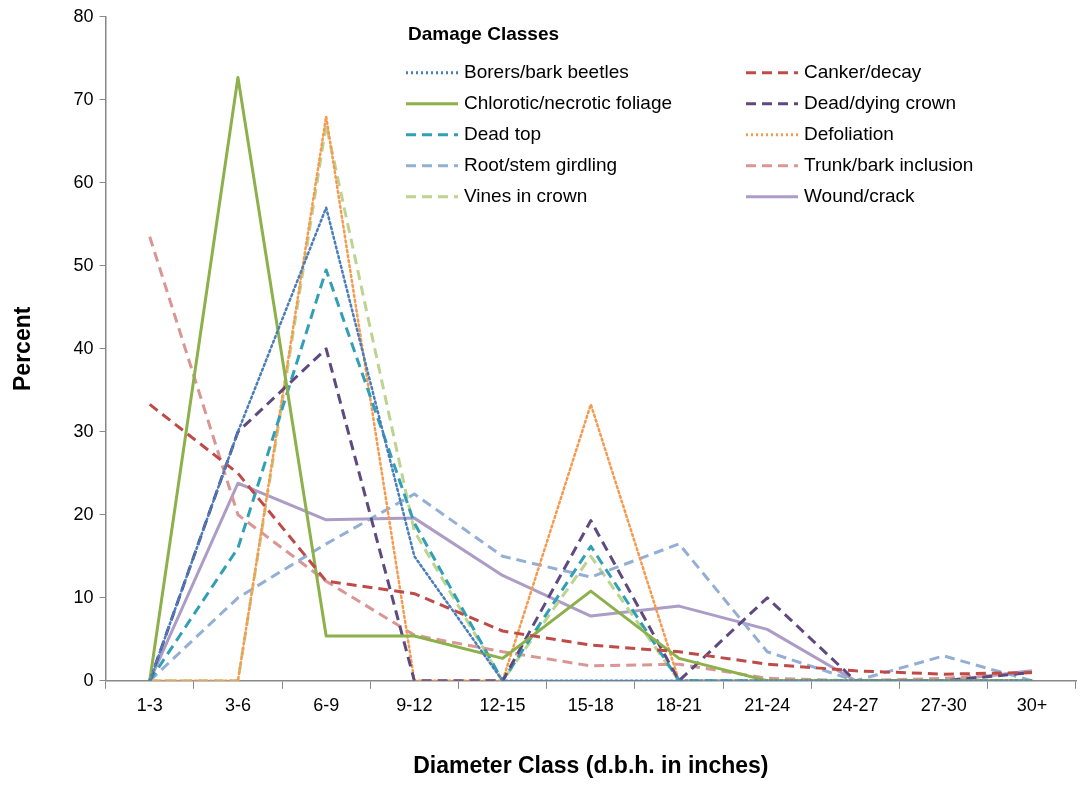 The width and height of the screenshot is (1086, 790). I want to click on y-tick-label: 80, so click(83, 15).